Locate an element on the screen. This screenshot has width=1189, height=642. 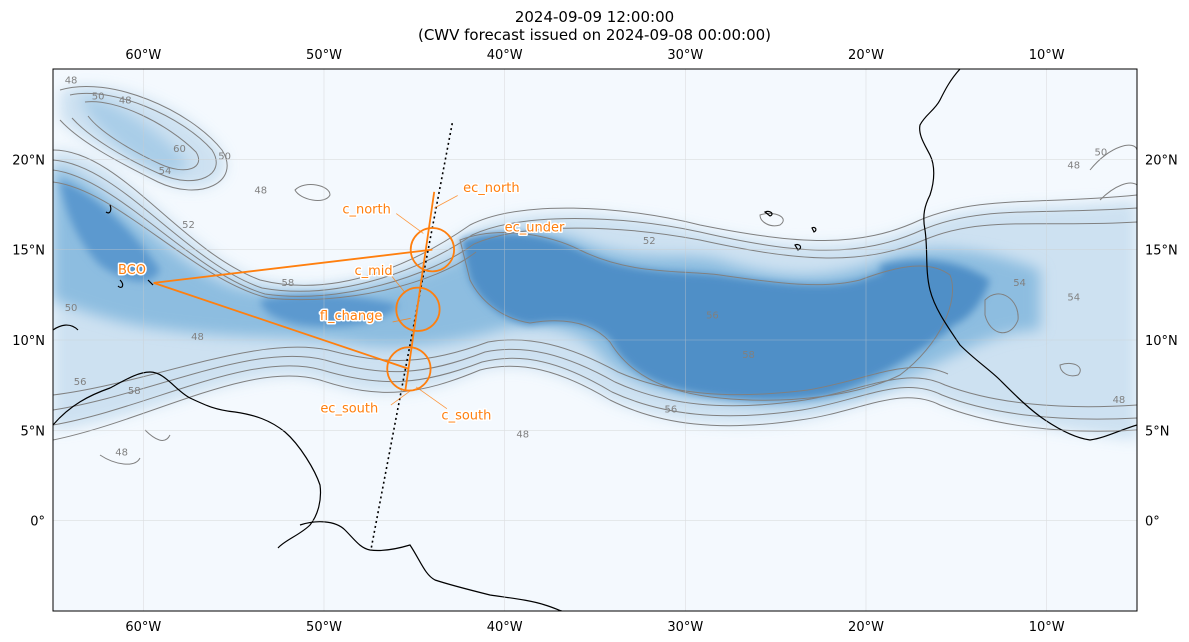
dotted-track is located at coordinates (412, 336).